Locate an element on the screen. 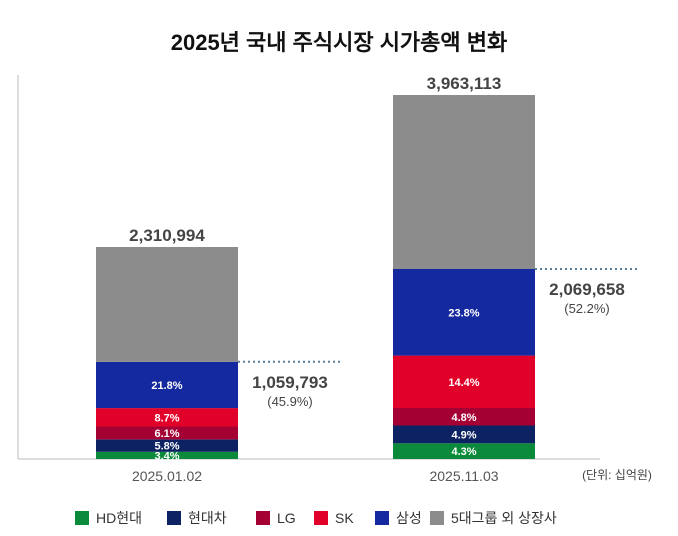  x-tick-label: 2025.01.02 is located at coordinates (167, 476).